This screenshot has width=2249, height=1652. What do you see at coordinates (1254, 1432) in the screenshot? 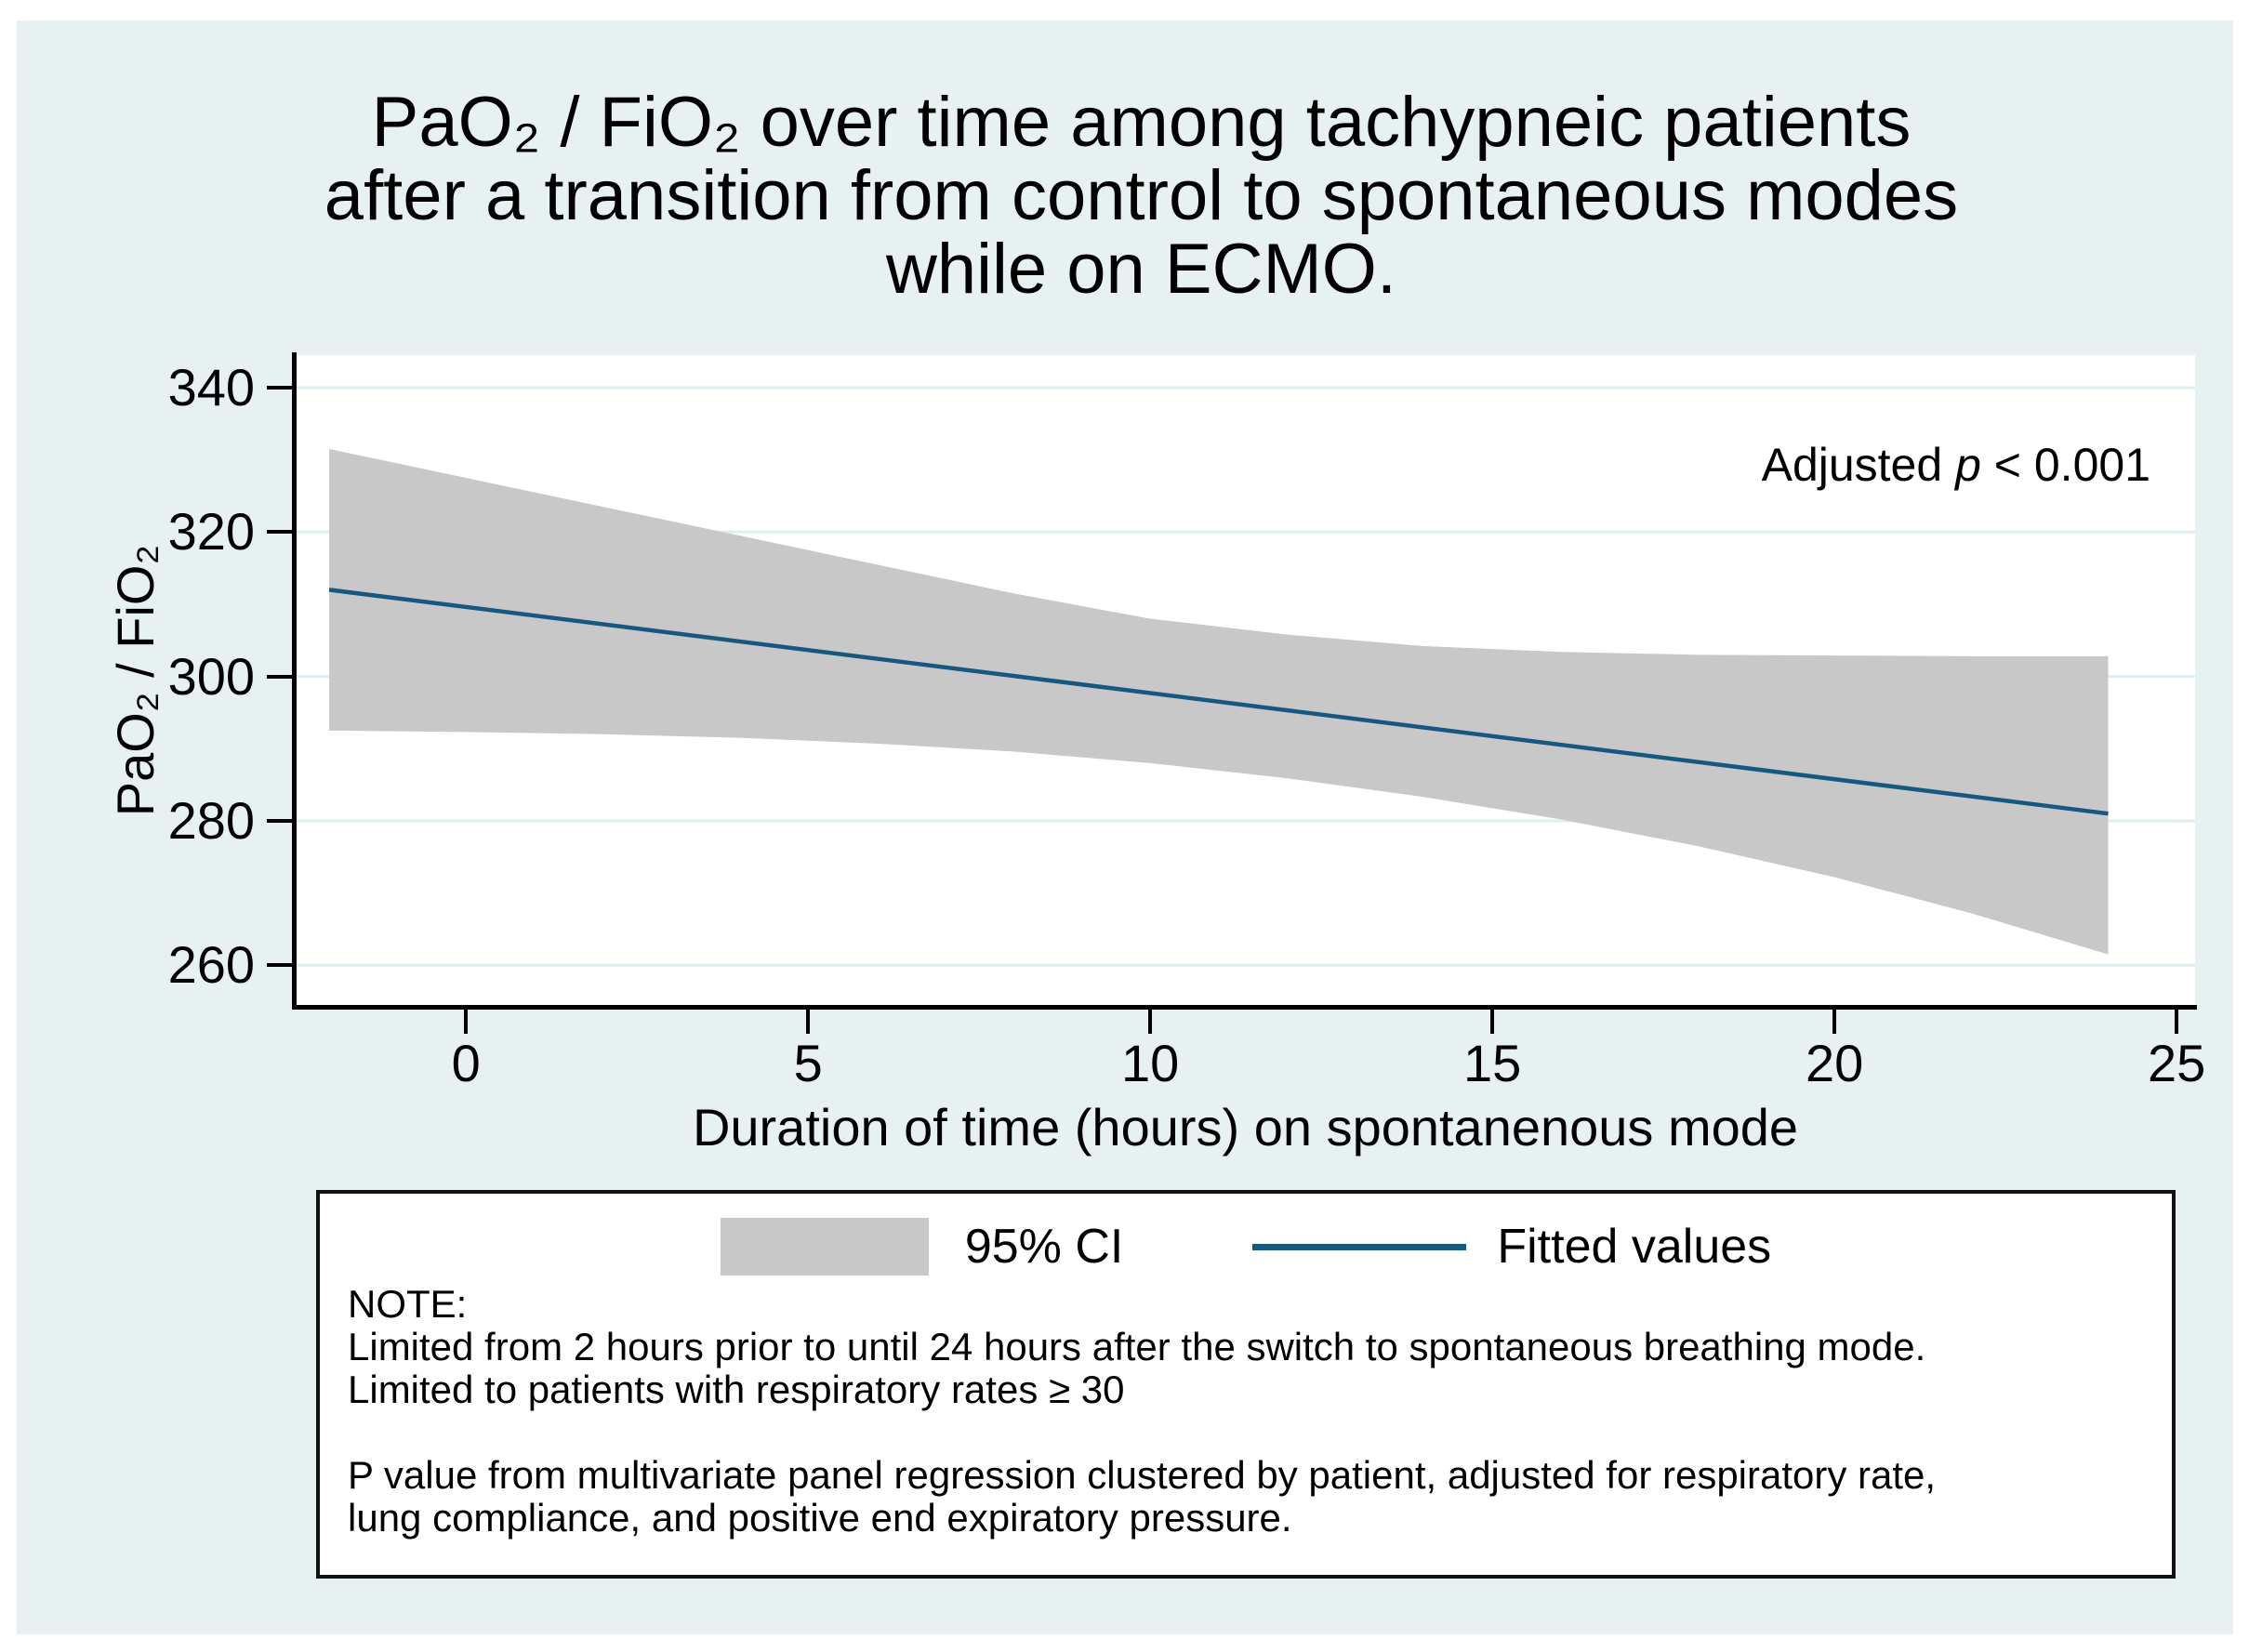
I see `note-gap` at bounding box center [1254, 1432].